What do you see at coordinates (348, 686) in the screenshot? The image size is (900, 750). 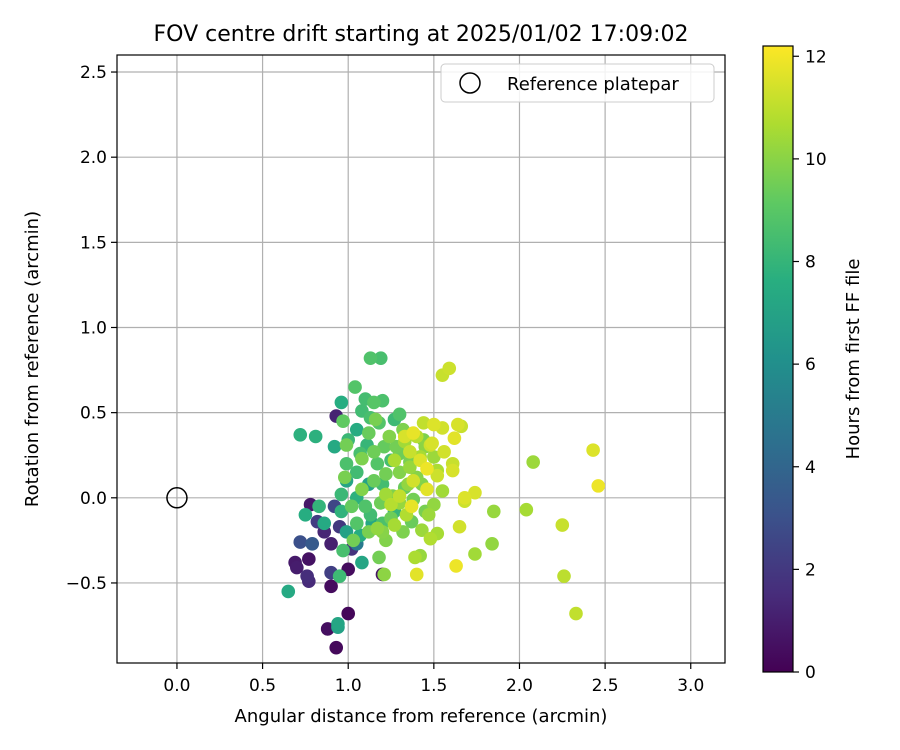 I see `x-tick-label: 1.0` at bounding box center [348, 686].